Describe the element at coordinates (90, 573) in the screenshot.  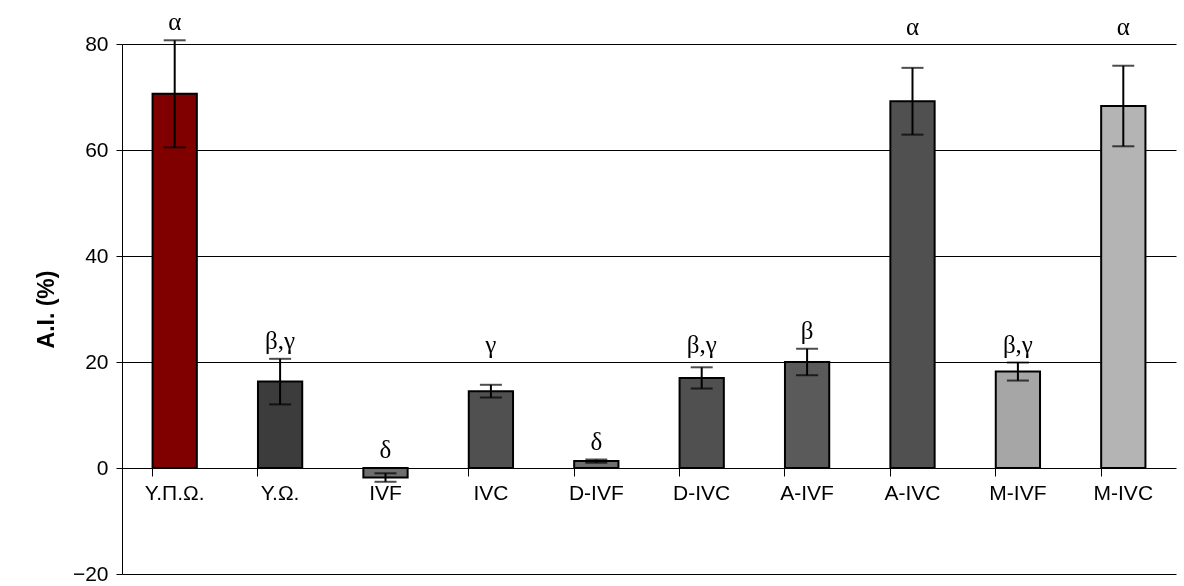
I see `y-tick-label: −20` at that location.